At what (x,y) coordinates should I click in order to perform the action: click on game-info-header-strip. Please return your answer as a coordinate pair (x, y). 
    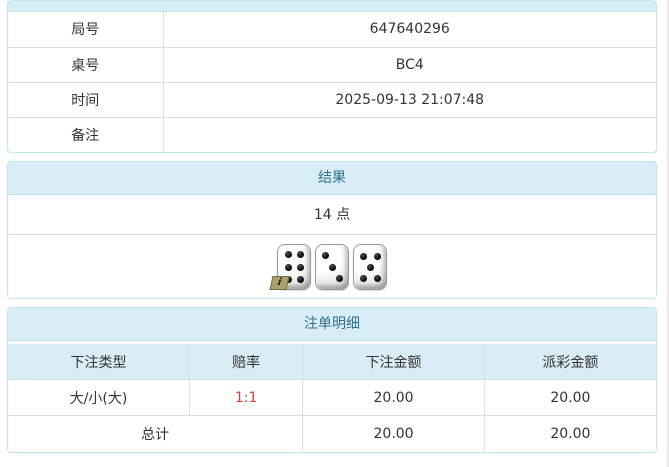
    Looking at the image, I should click on (332, 6).